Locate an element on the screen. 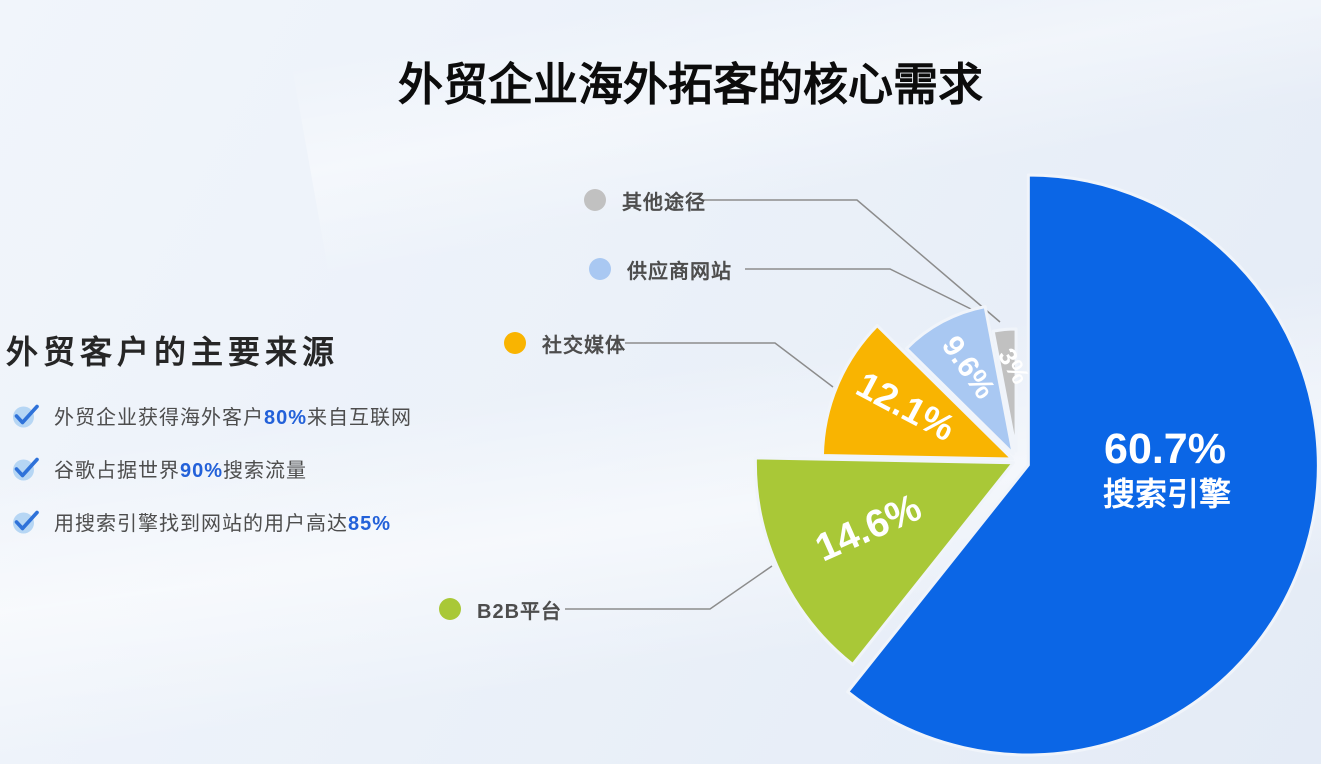  bullet-search-users: 用搜索引擎找到网站的用户高达85% is located at coordinates (201, 521).